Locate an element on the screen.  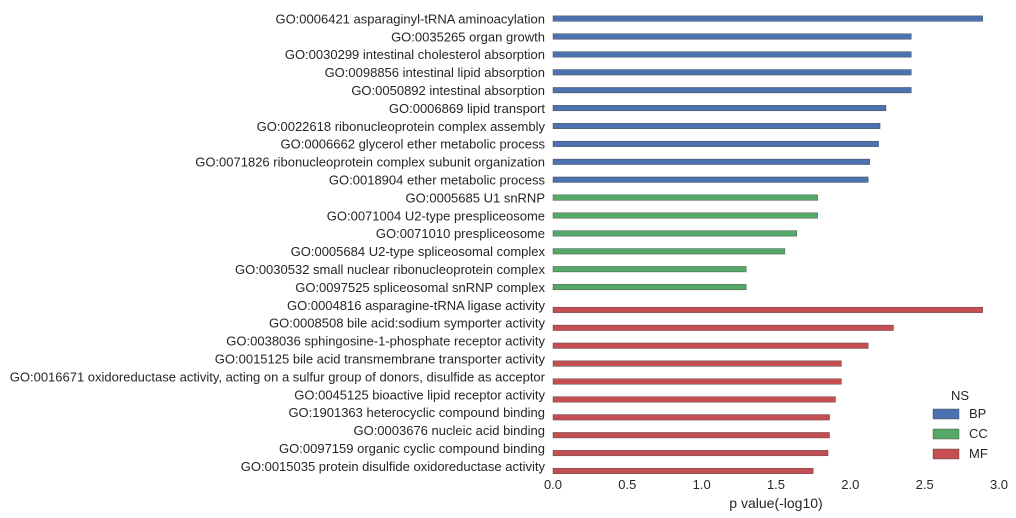
category-label: GO:0097525 spliceosomal snRNP complex is located at coordinates (420, 287).